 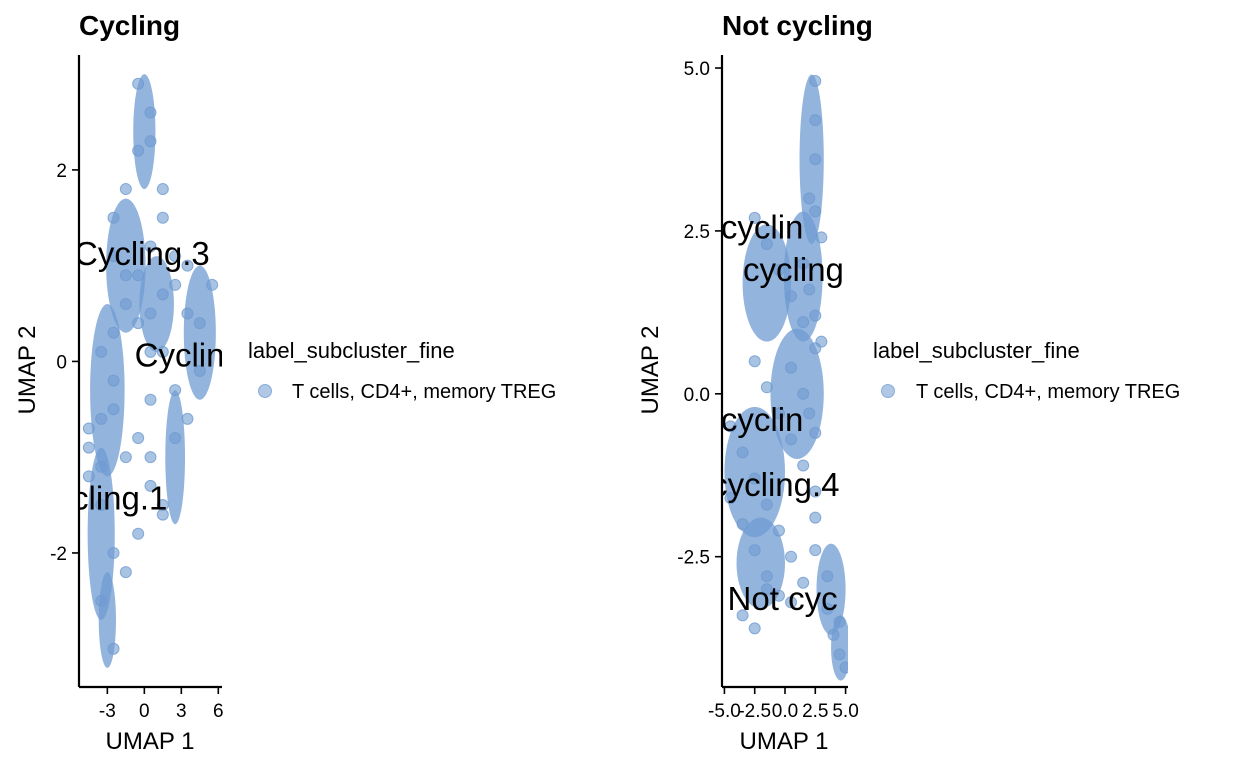 What do you see at coordinates (142, 253) in the screenshot?
I see `cluster-label: Cycling.3` at bounding box center [142, 253].